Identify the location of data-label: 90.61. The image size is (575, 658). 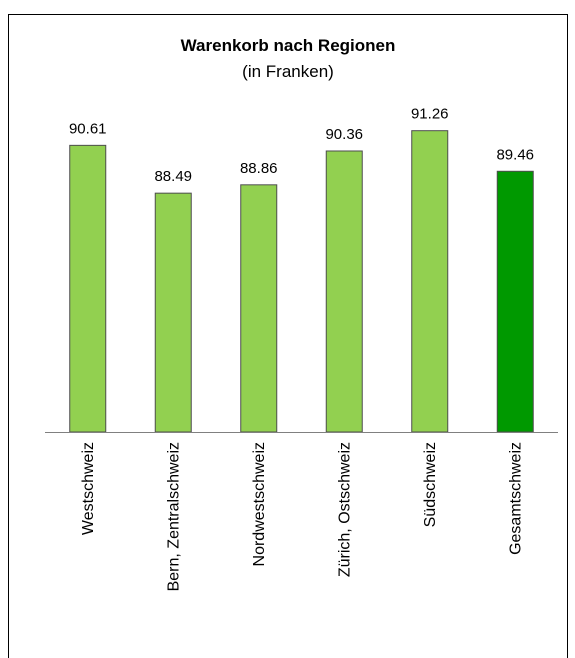
(88, 128).